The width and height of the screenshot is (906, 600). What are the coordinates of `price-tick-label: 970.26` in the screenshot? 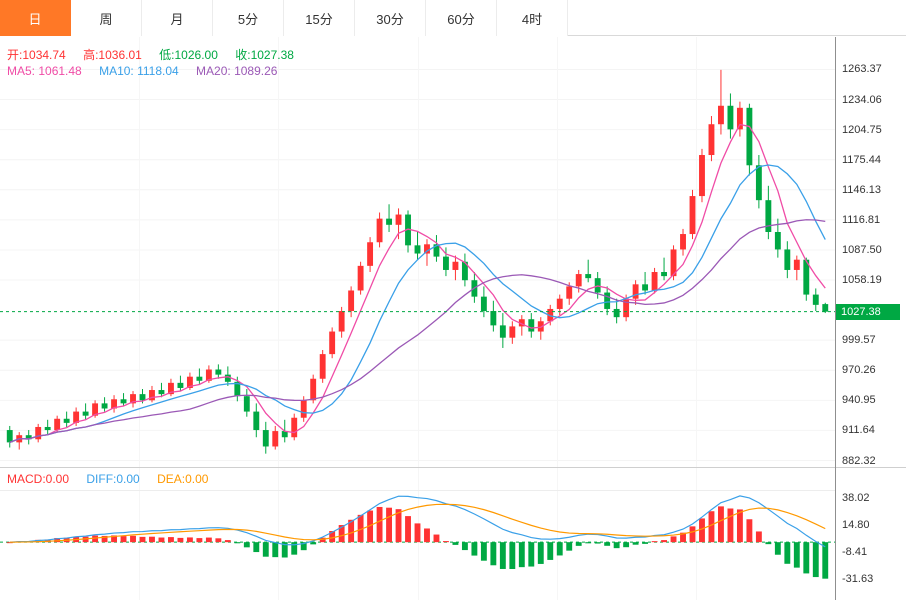 It's located at (859, 370).